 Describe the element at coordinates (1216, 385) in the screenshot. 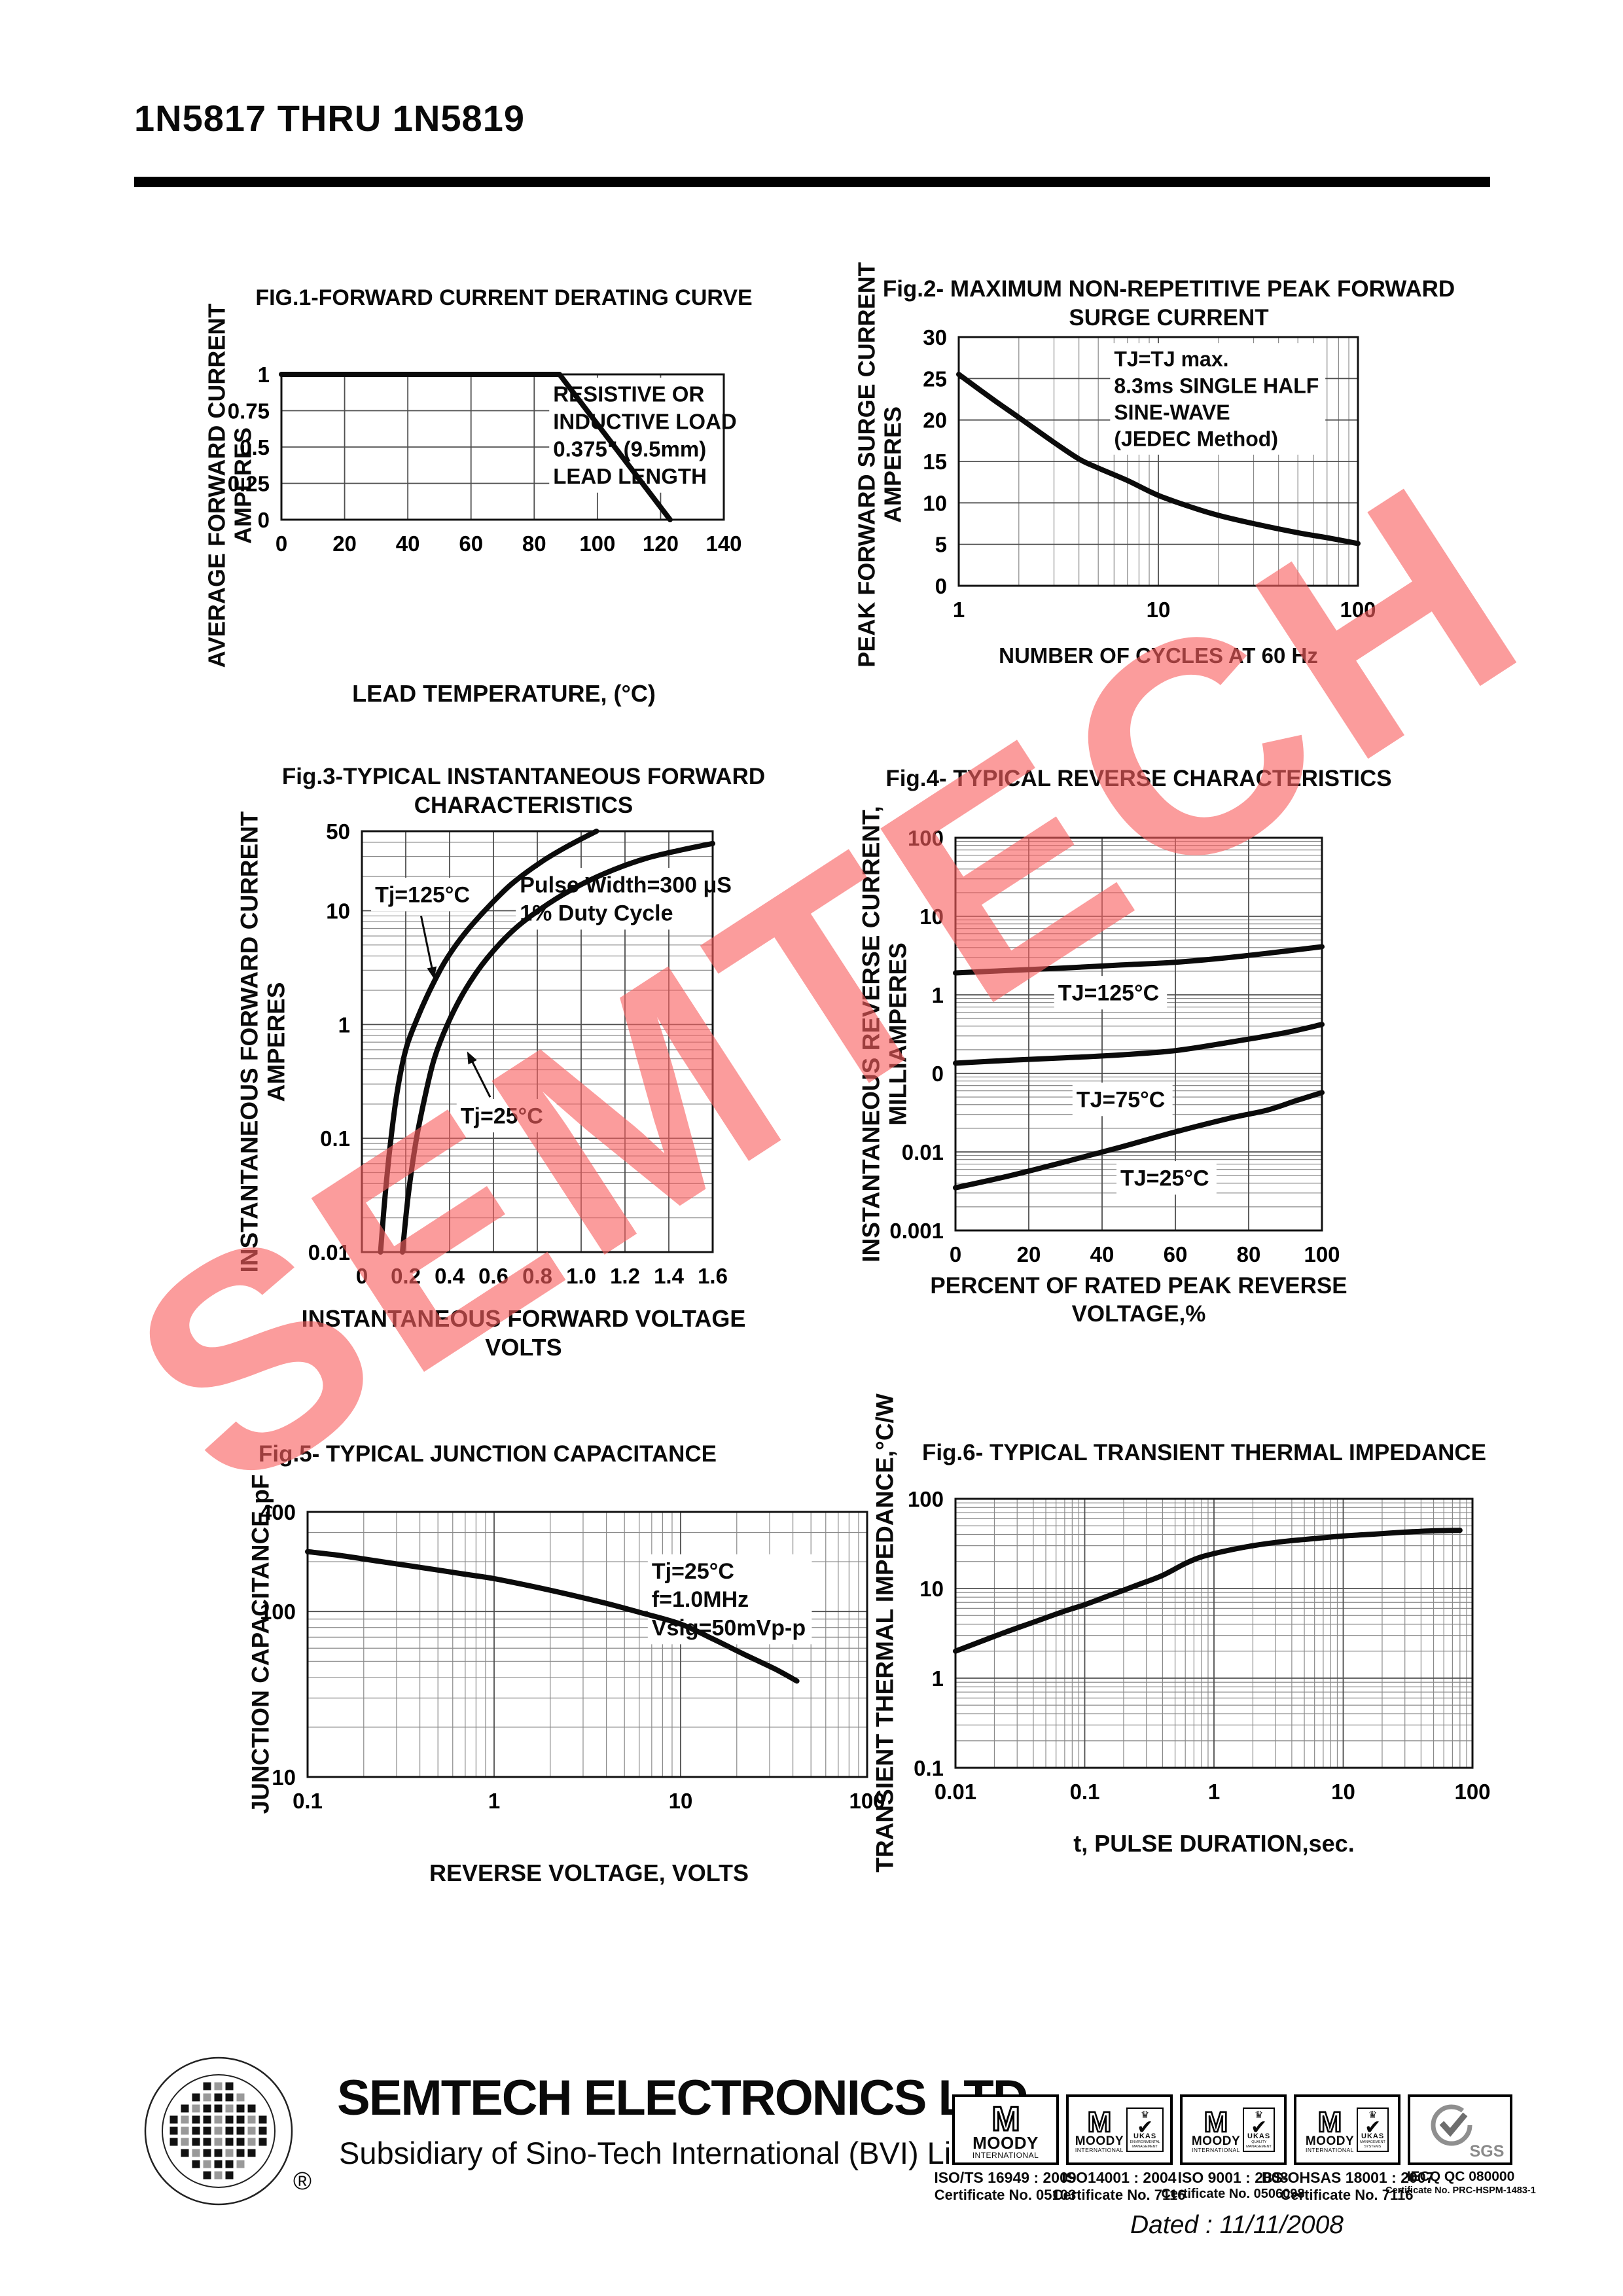

I see `svg-text: 8.3ms SINGLE HALF` at that location.